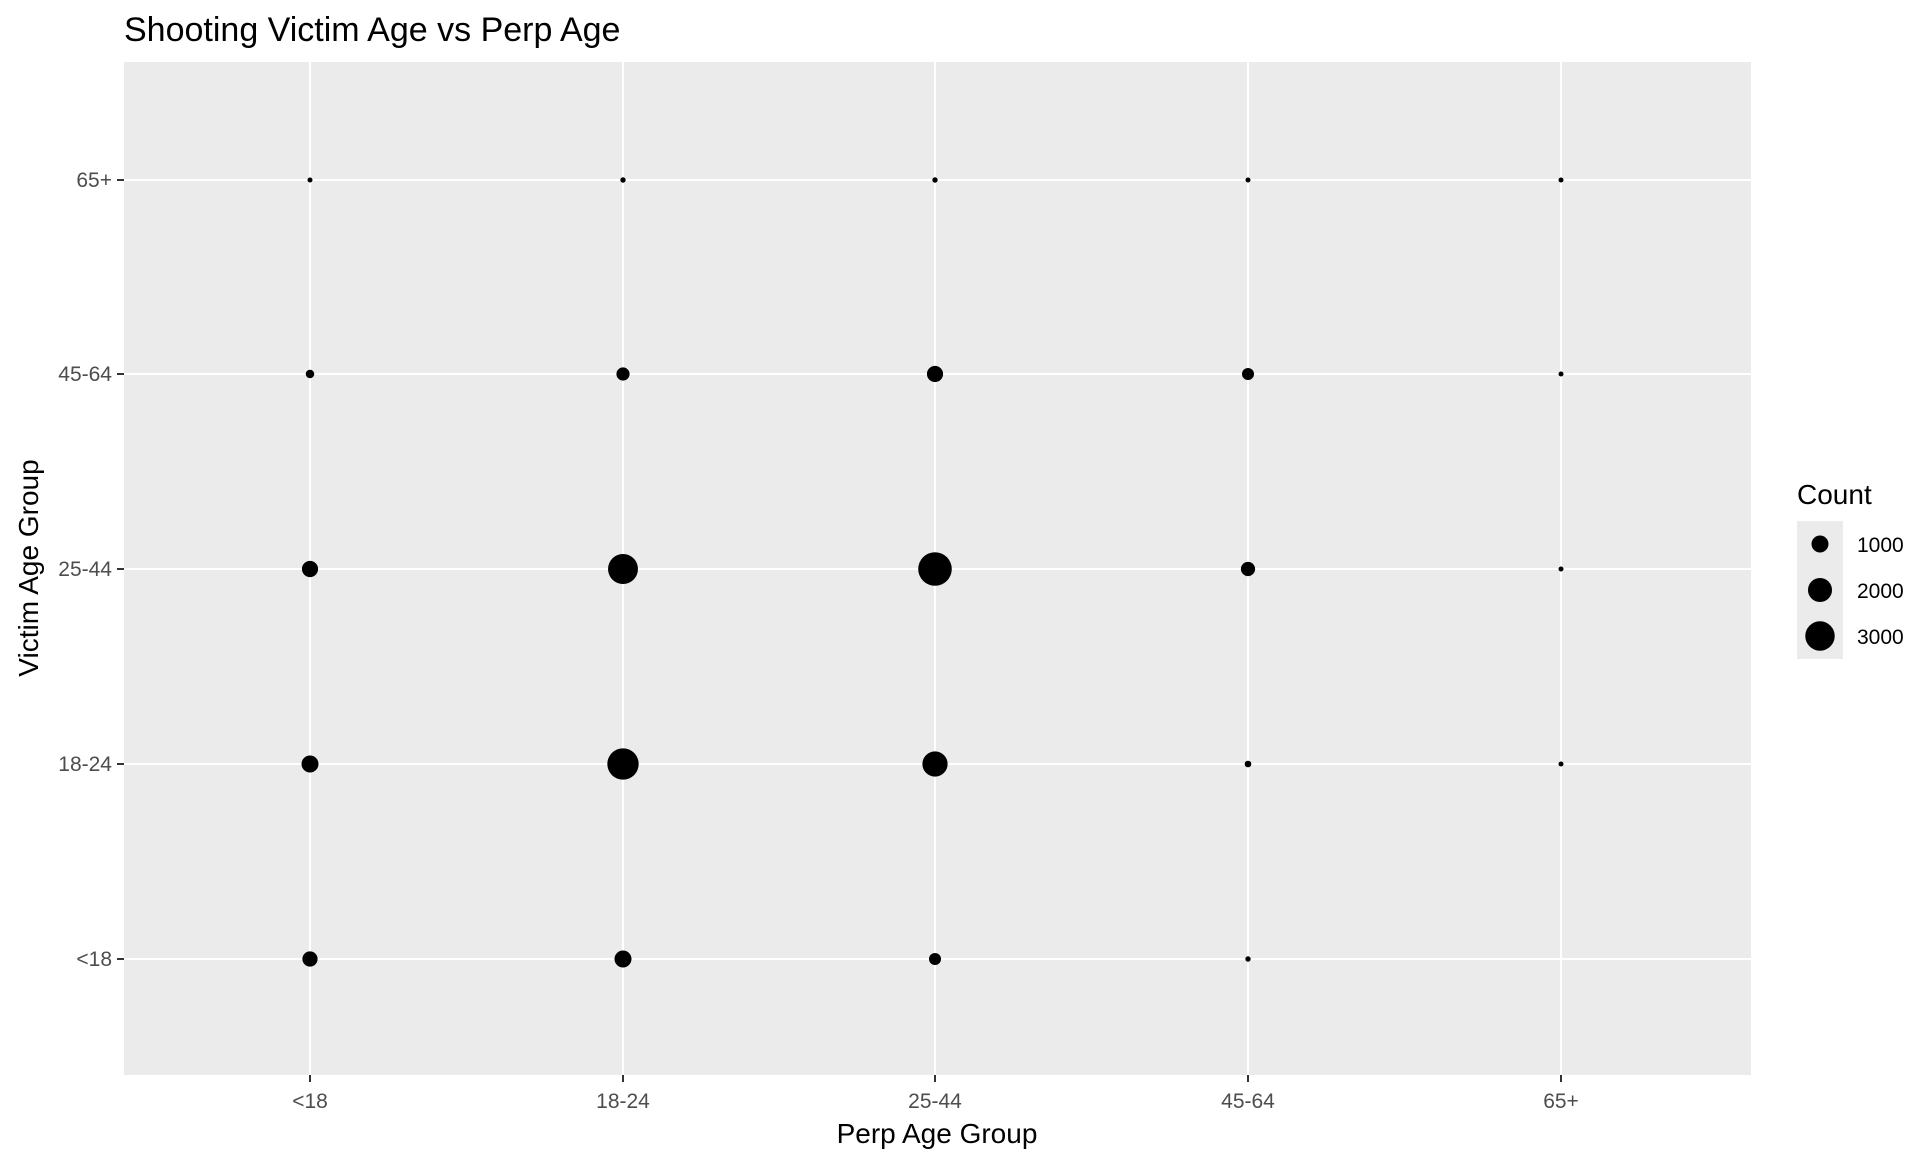 The height and width of the screenshot is (1152, 1920). I want to click on y-axis-title: Victim Age Group, so click(28, 567).